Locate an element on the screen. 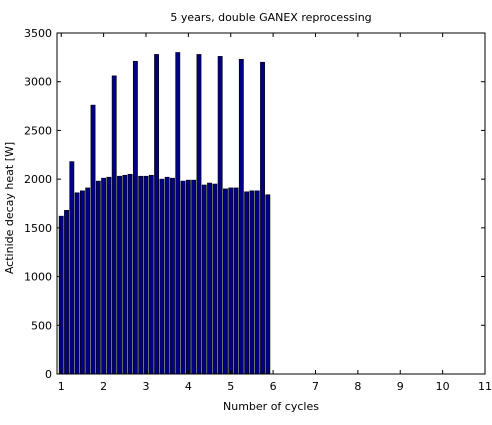 This screenshot has height=425, width=492. x-tick-label: 2 is located at coordinates (103, 386).